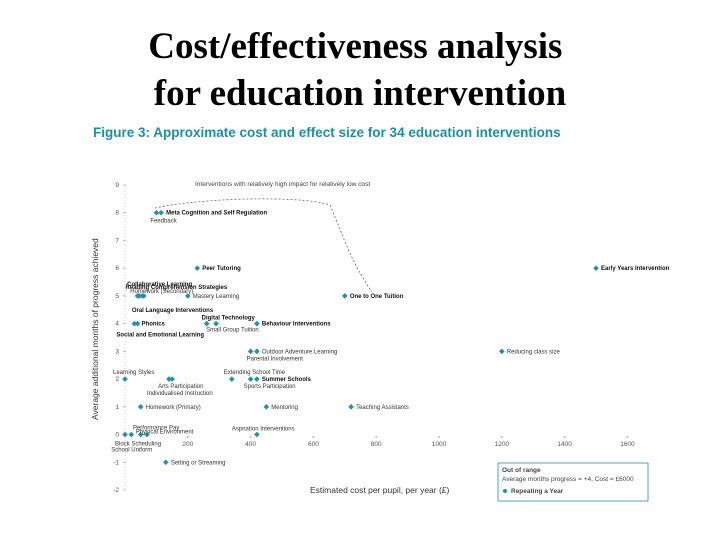  What do you see at coordinates (117, 435) in the screenshot?
I see `y-tick-label: 0` at bounding box center [117, 435].